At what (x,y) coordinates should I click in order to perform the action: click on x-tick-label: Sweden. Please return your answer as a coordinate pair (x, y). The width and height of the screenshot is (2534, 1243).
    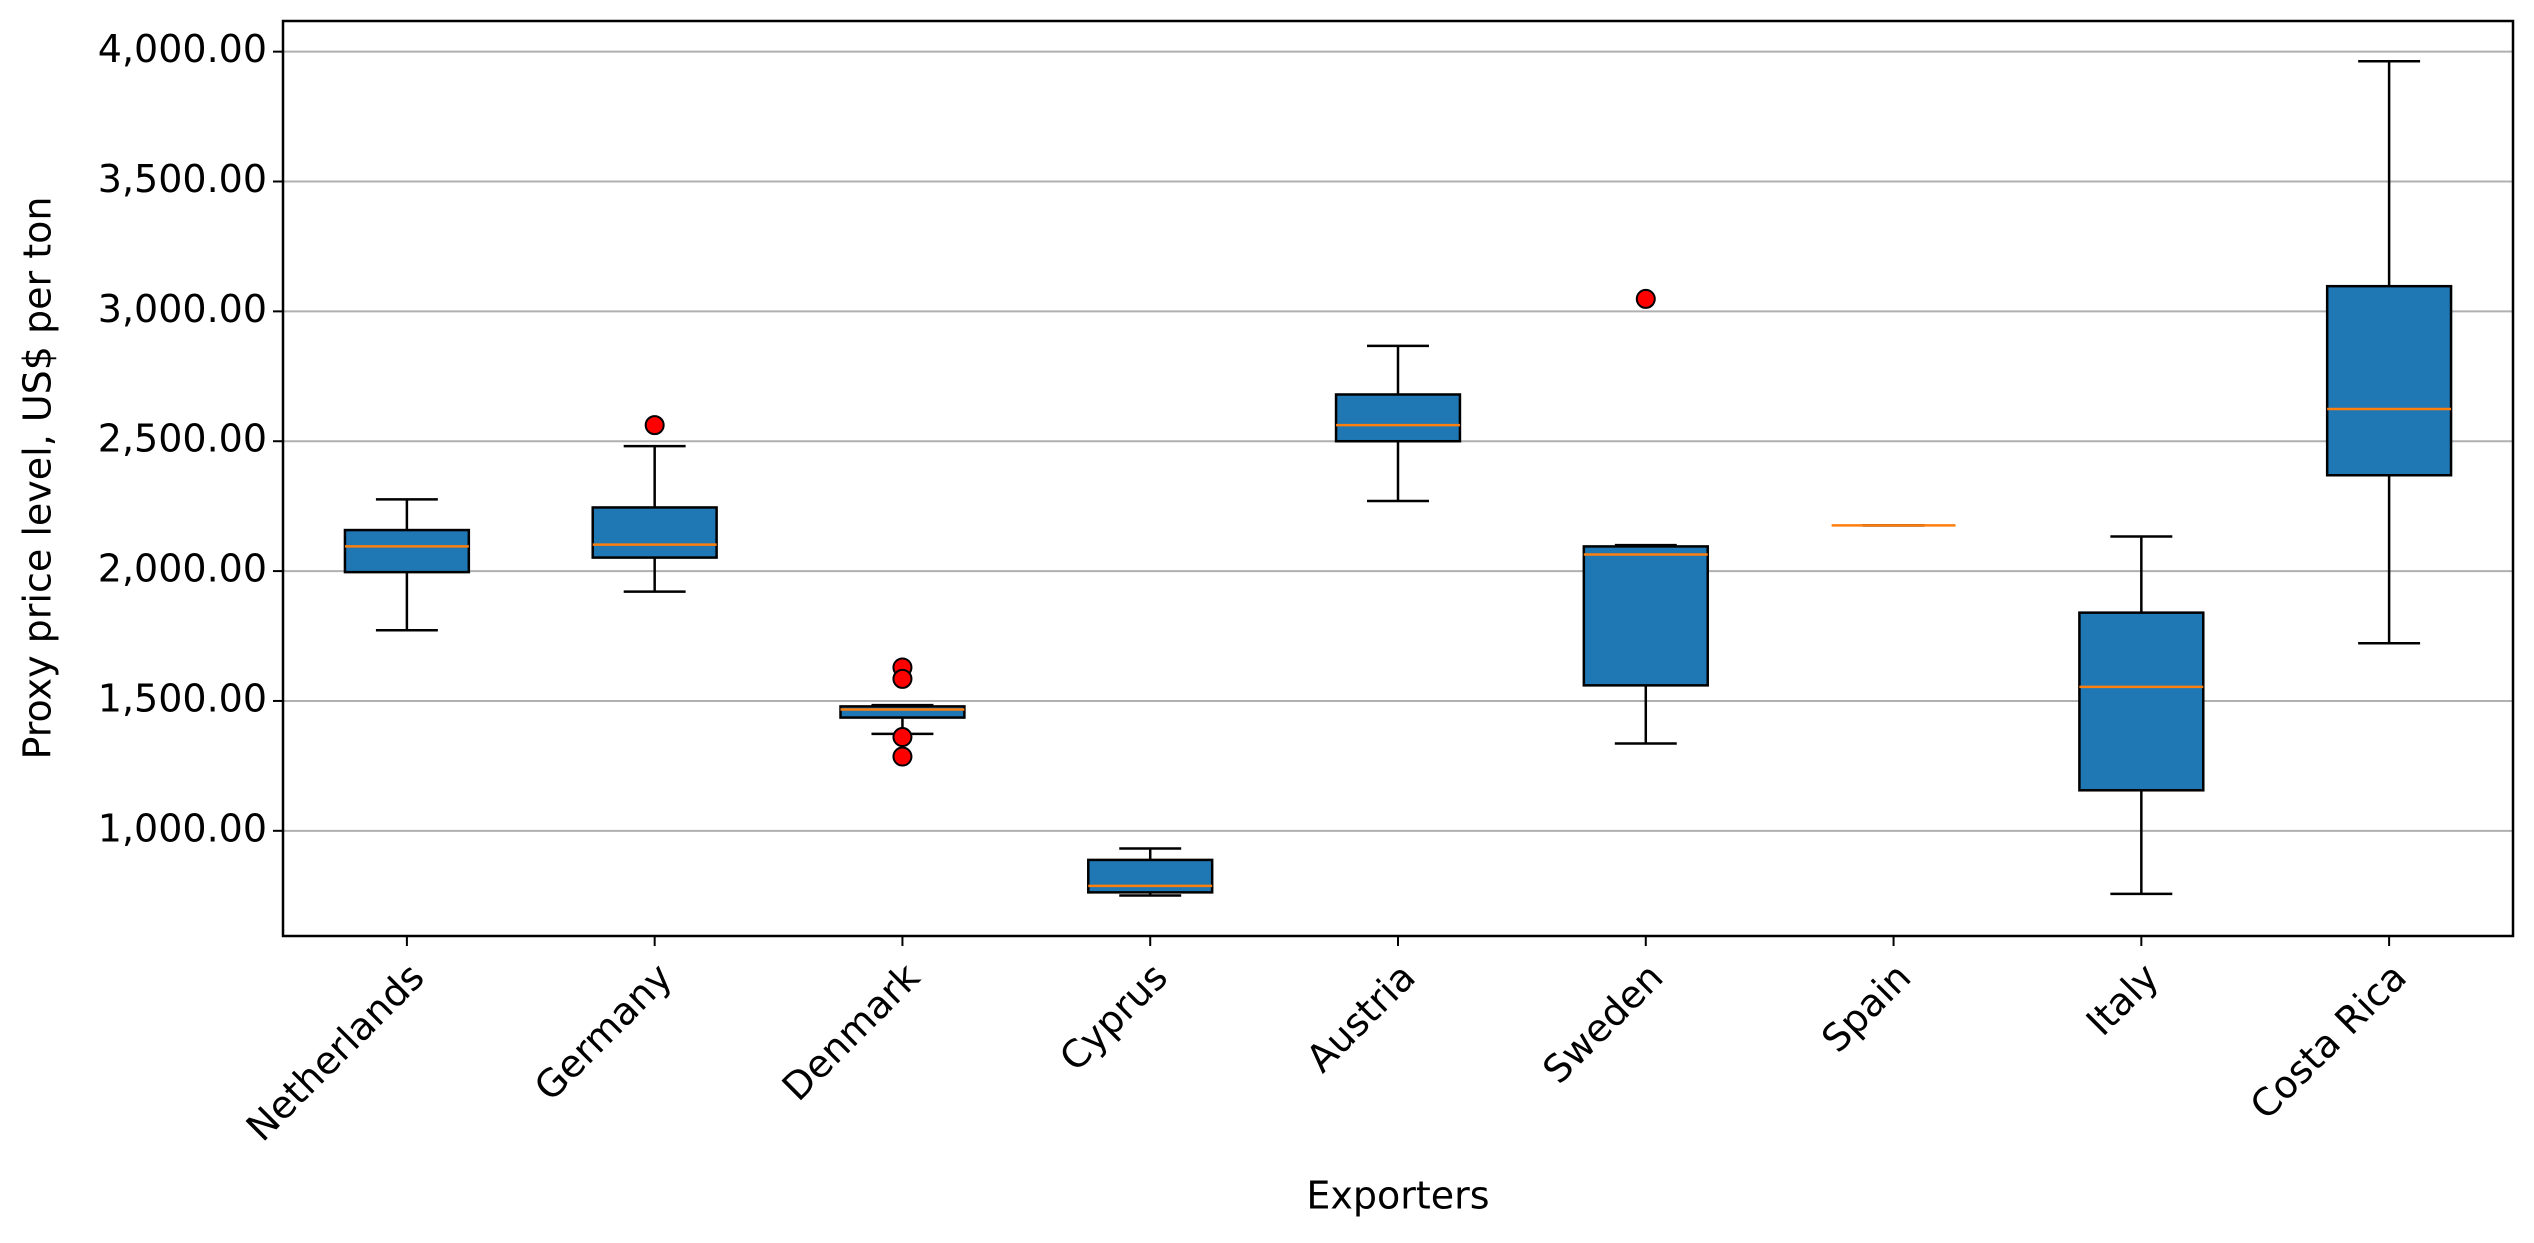
    Looking at the image, I should click on (1602, 1023).